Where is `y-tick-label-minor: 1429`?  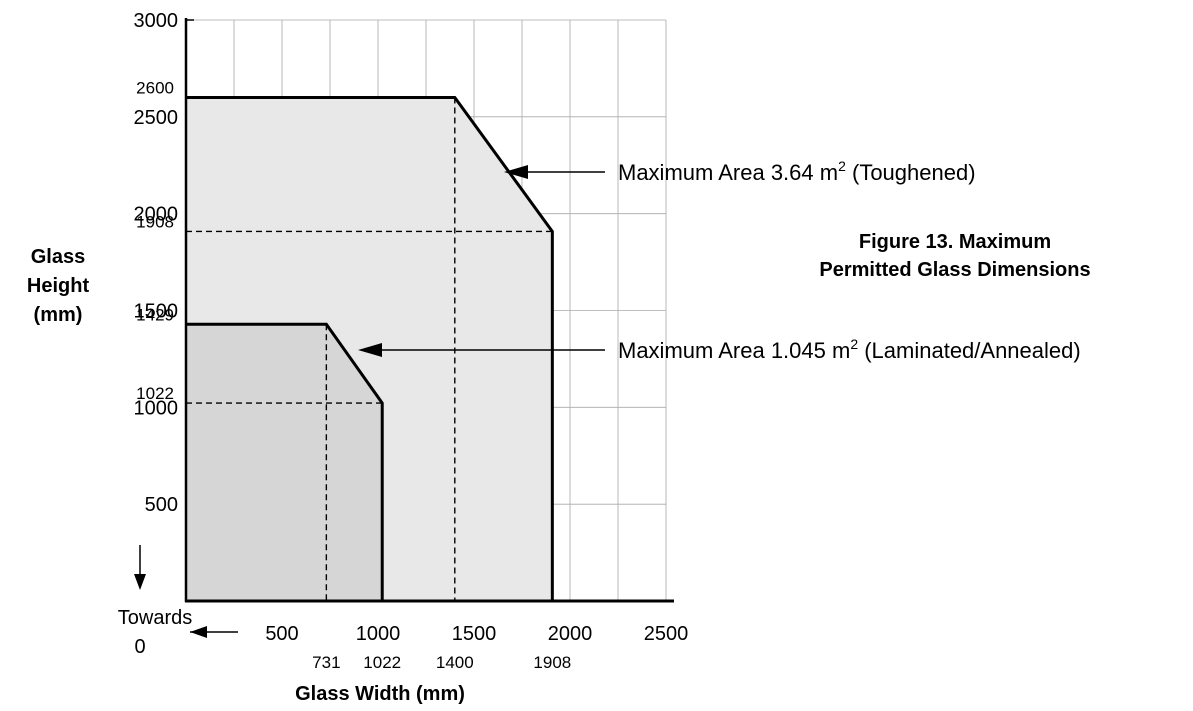 y-tick-label-minor: 1429 is located at coordinates (155, 314).